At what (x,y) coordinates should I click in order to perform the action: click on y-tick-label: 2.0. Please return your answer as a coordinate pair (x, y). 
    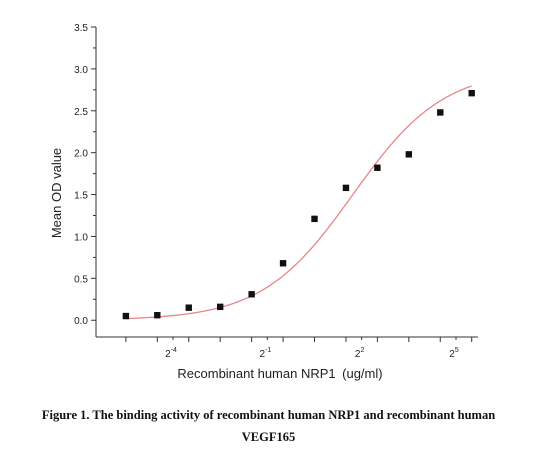
    Looking at the image, I should click on (81, 154).